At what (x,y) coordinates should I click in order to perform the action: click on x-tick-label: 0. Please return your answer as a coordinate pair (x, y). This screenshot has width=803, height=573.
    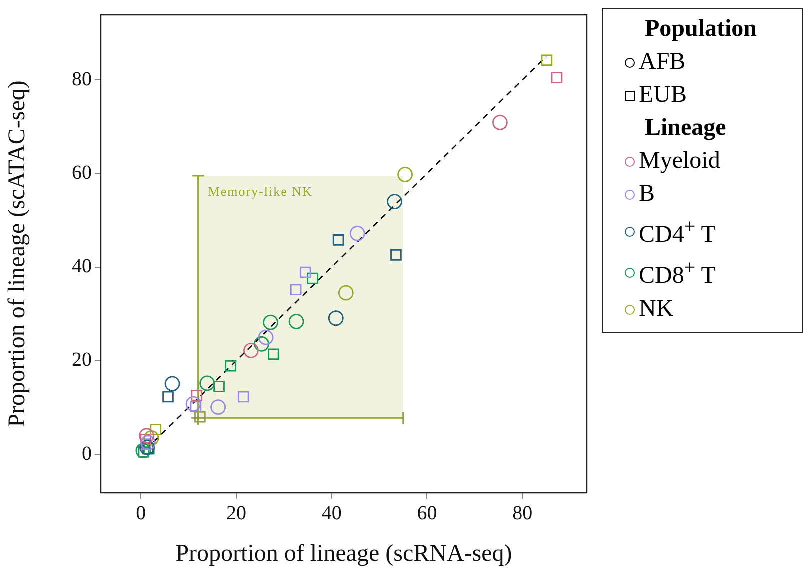
    Looking at the image, I should click on (141, 513).